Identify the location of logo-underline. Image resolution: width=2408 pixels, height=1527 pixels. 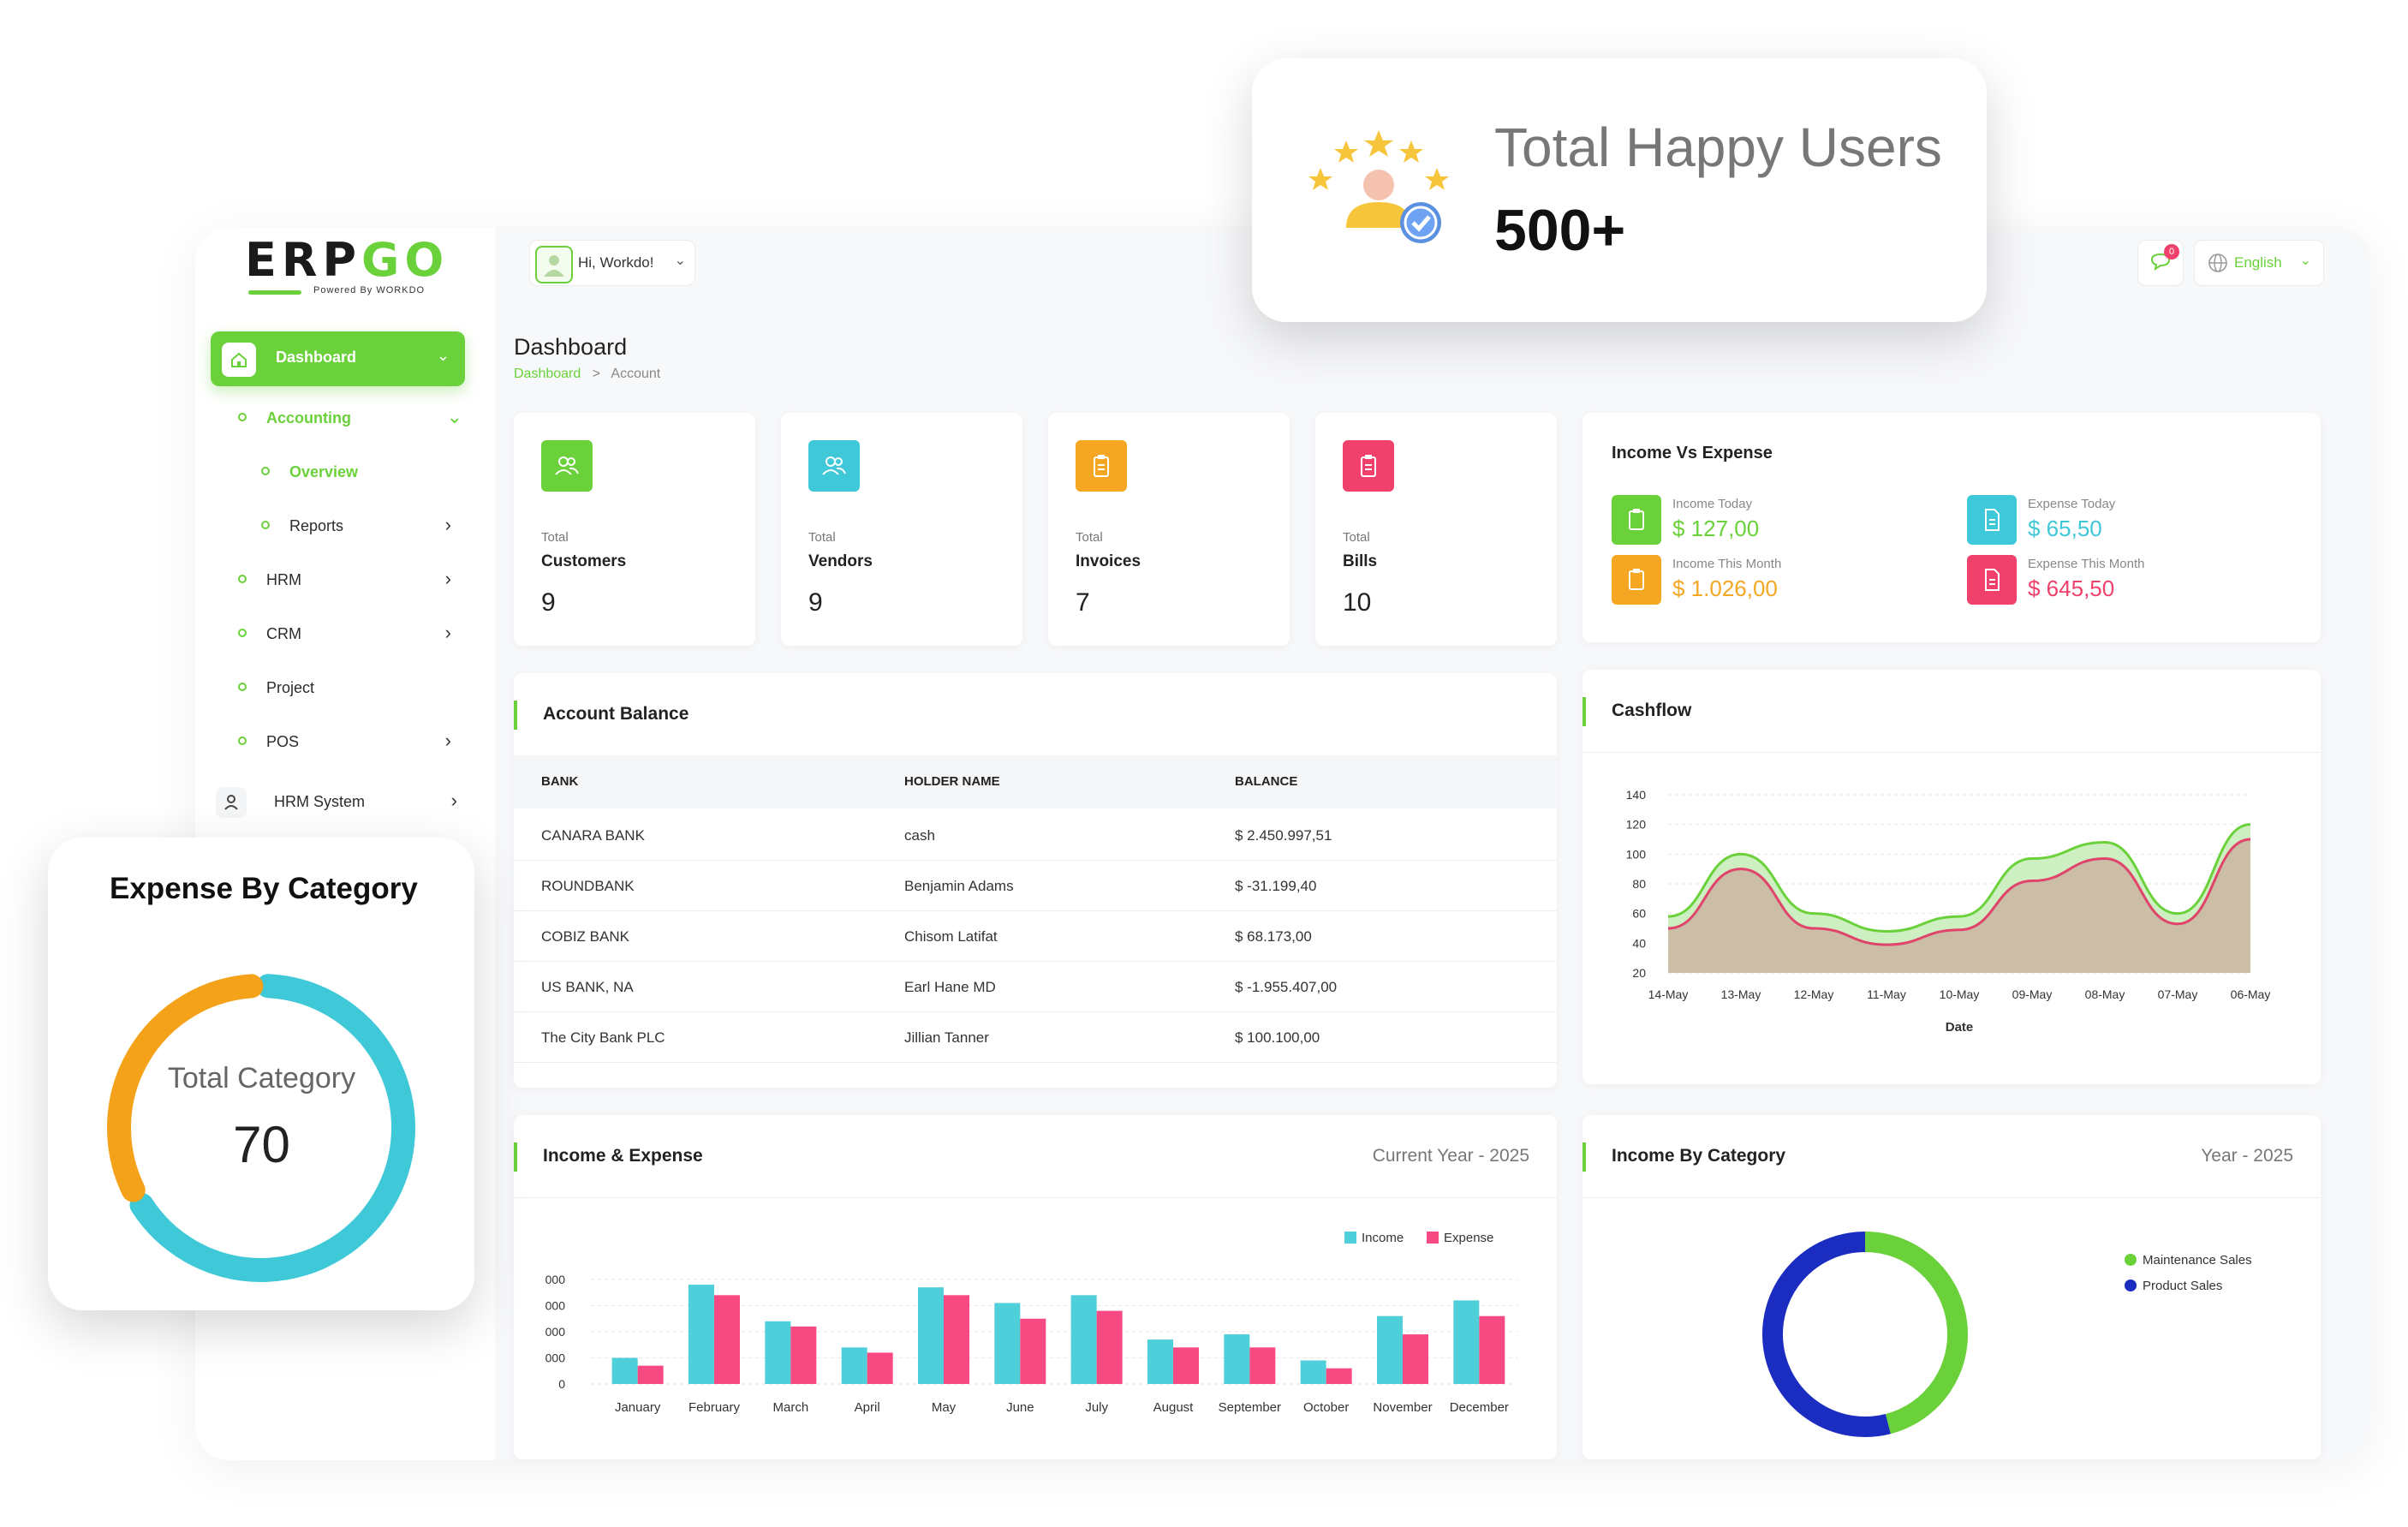
(274, 292).